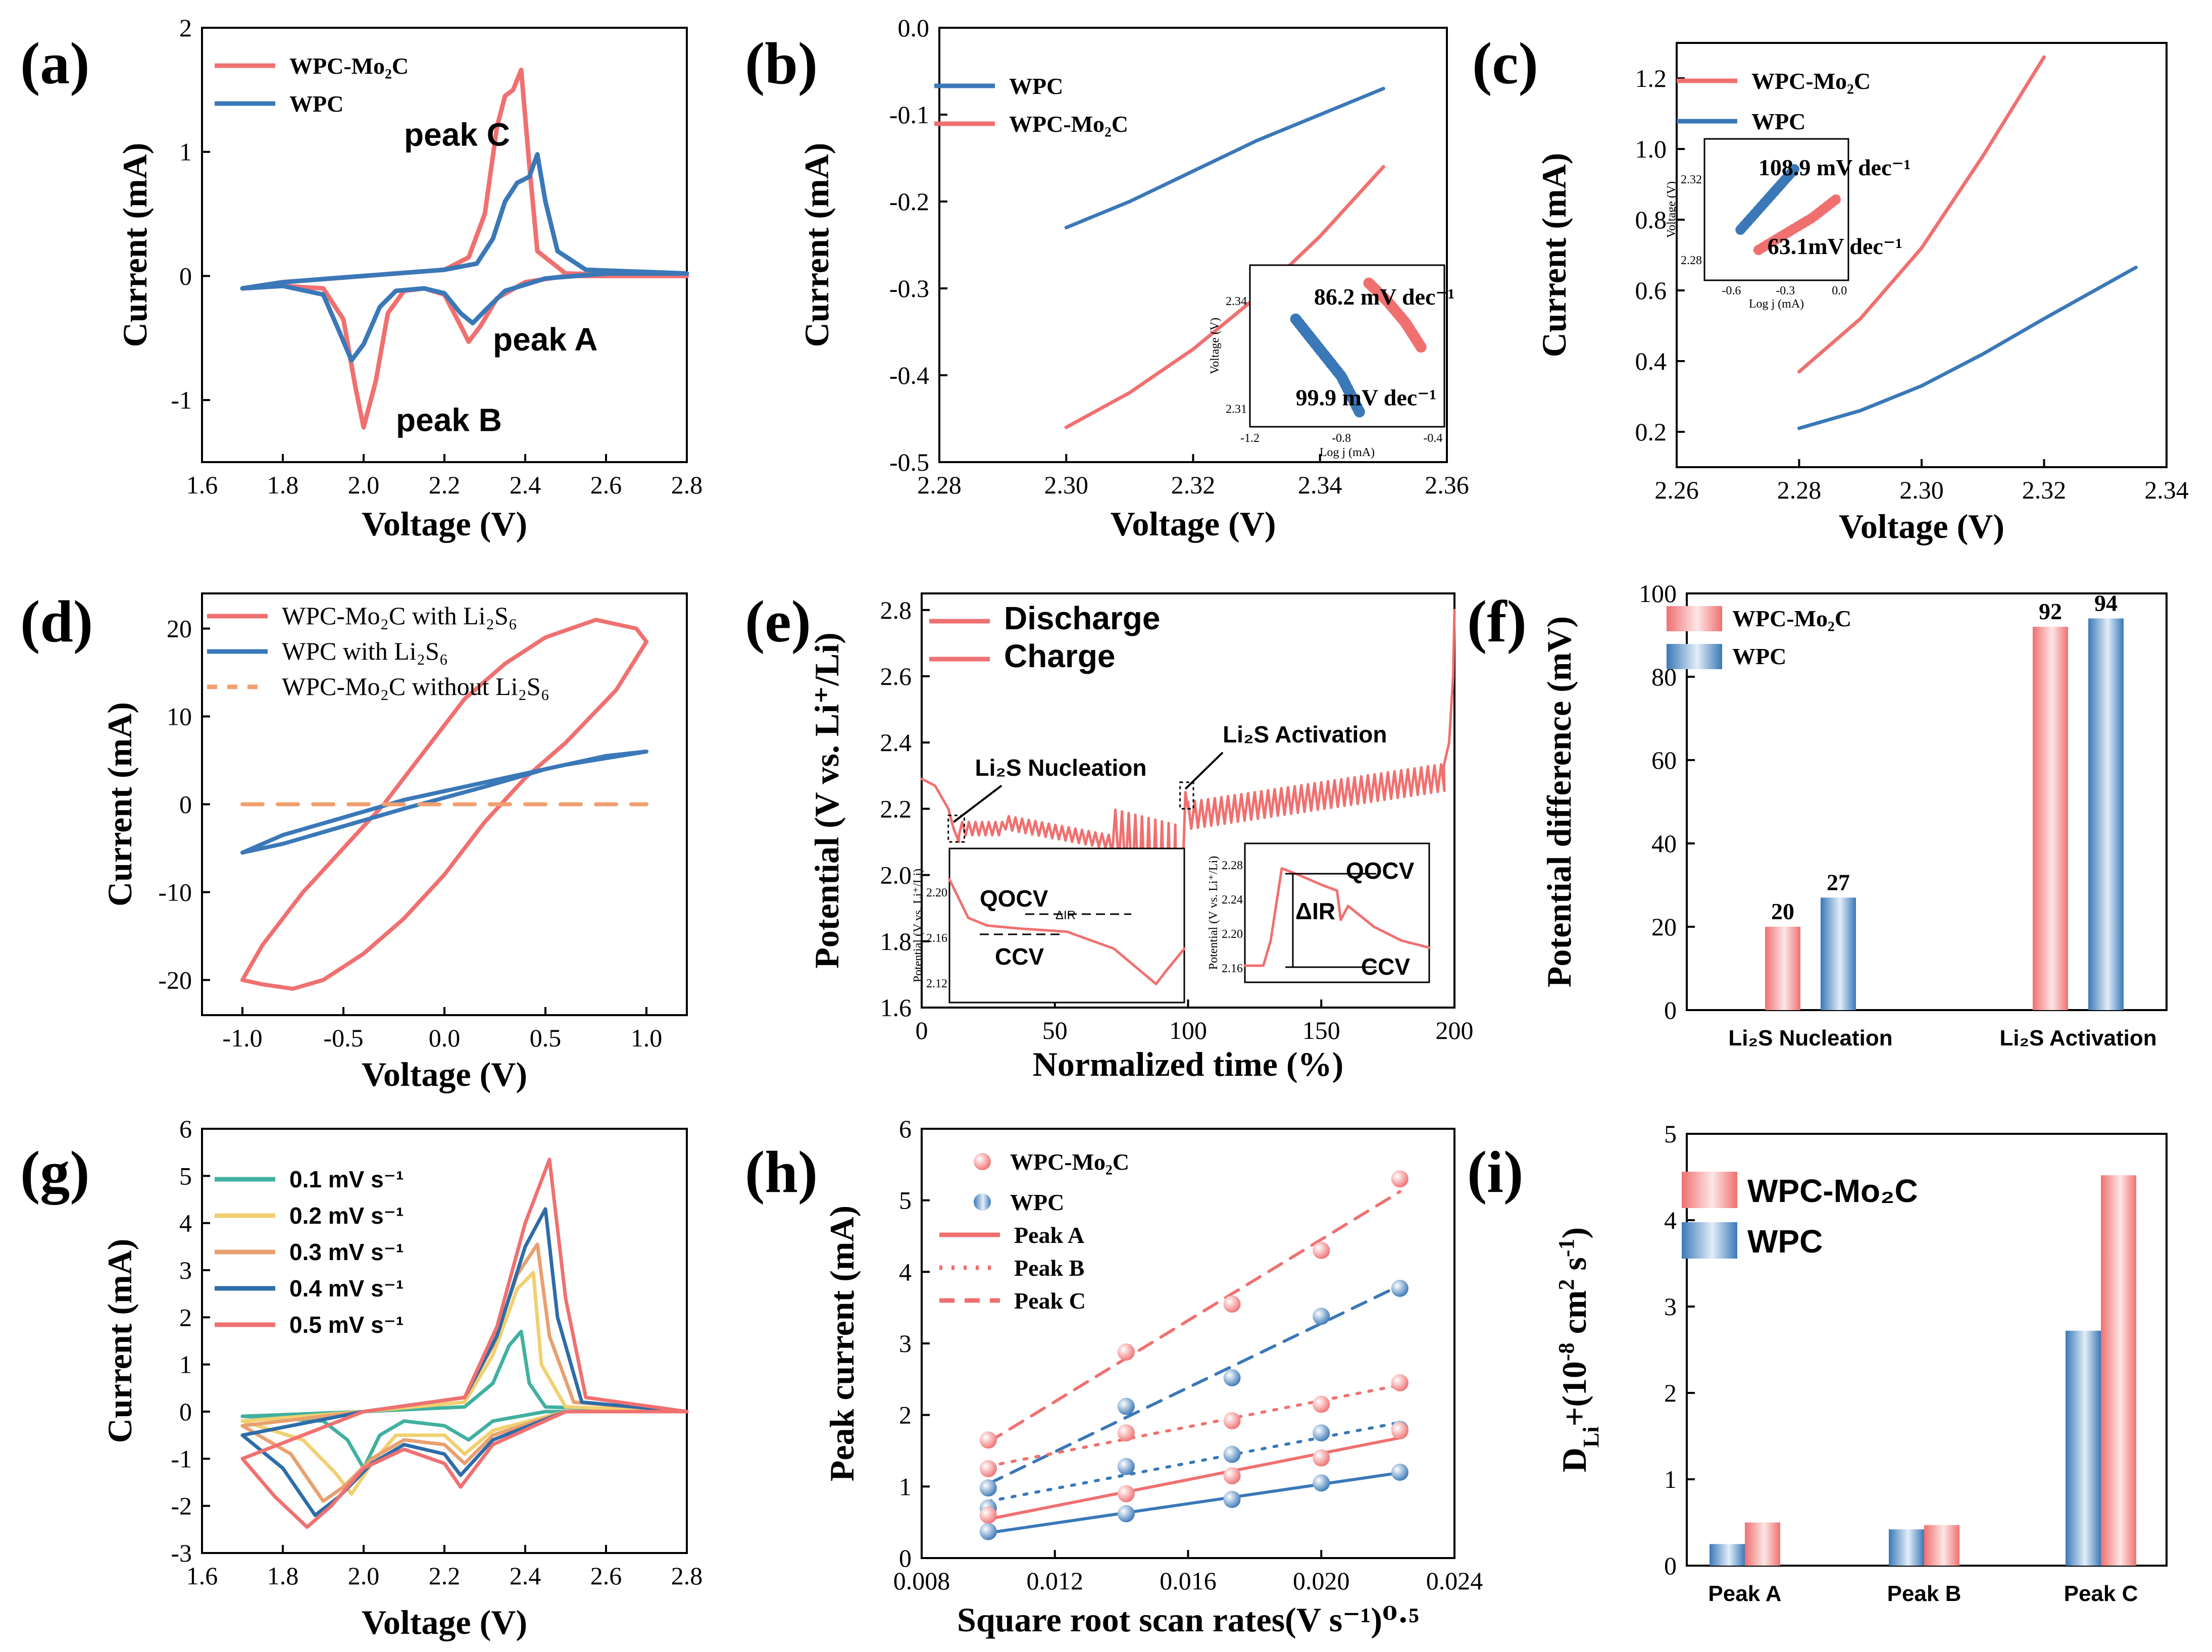  What do you see at coordinates (185, 804) in the screenshot?
I see `y-tick-label: 0` at bounding box center [185, 804].